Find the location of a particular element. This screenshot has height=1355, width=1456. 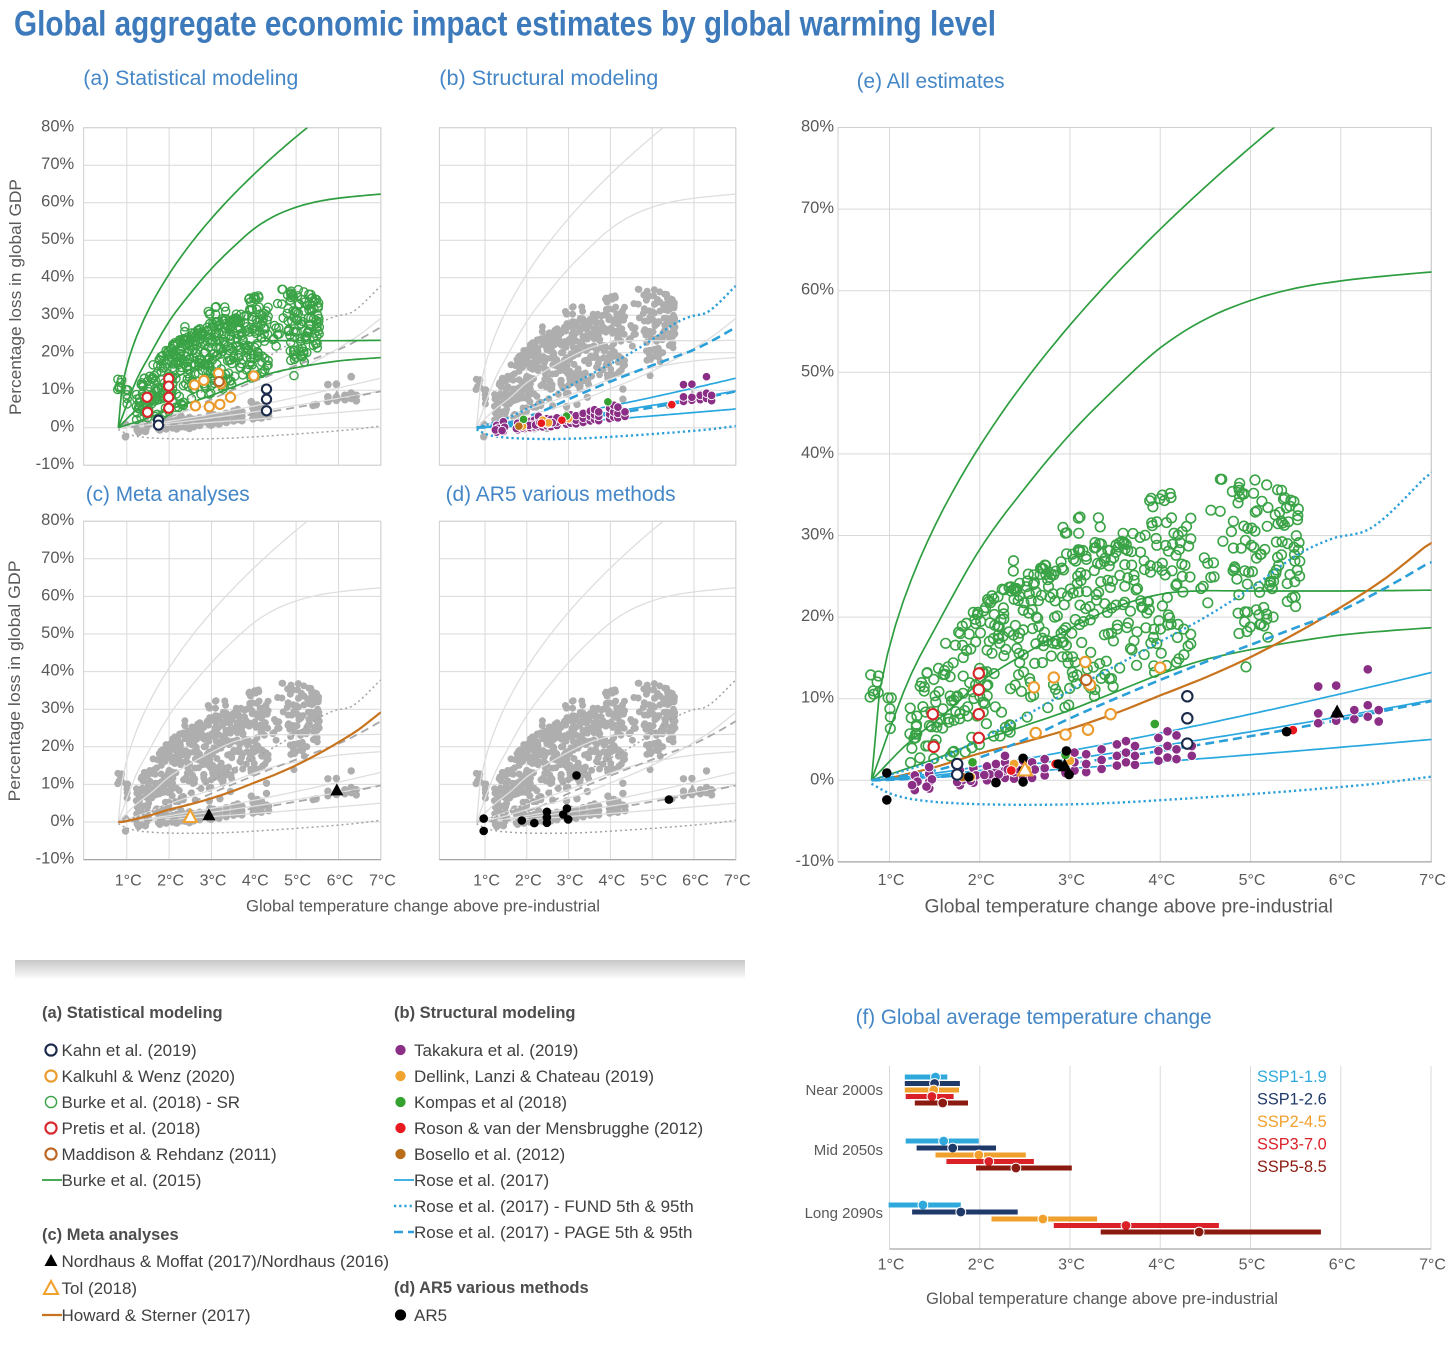

svg-text: Rose et al. (2017) is located at coordinates (481, 1180).